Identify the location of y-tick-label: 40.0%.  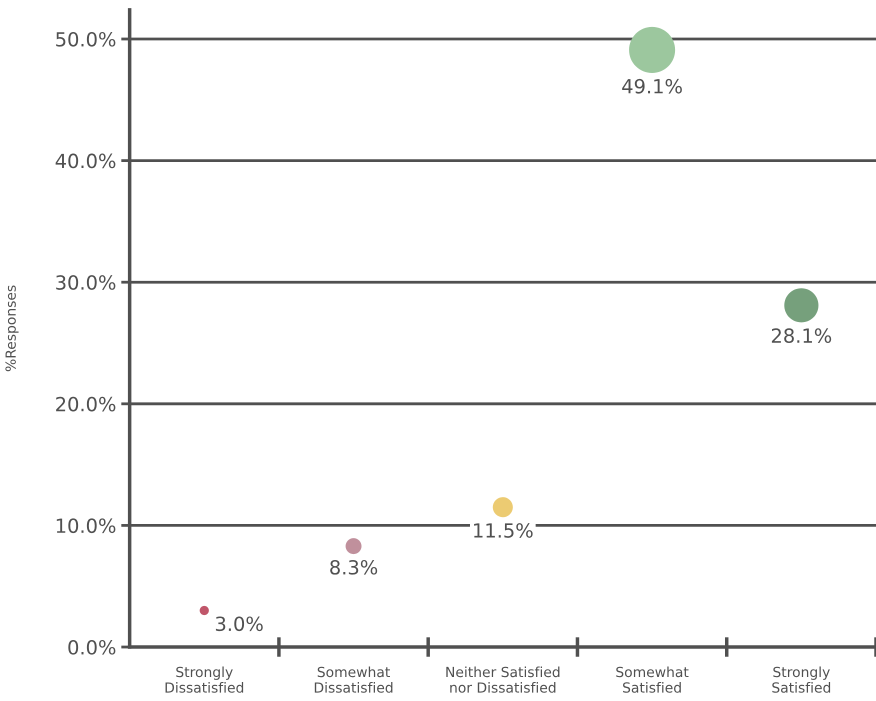
(86, 161).